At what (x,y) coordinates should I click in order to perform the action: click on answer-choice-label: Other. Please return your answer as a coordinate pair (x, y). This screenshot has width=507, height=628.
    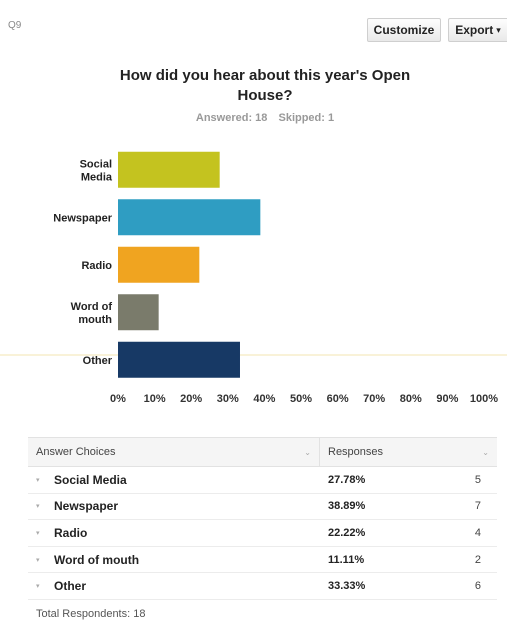
    Looking at the image, I should click on (70, 586).